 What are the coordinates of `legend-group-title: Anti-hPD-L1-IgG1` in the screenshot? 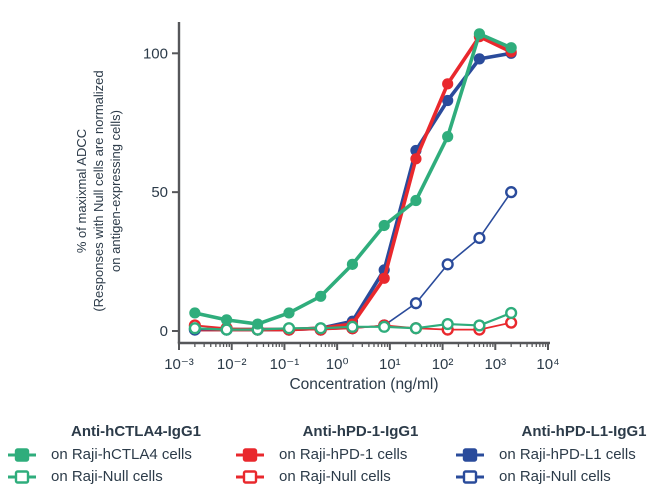 It's located at (584, 431).